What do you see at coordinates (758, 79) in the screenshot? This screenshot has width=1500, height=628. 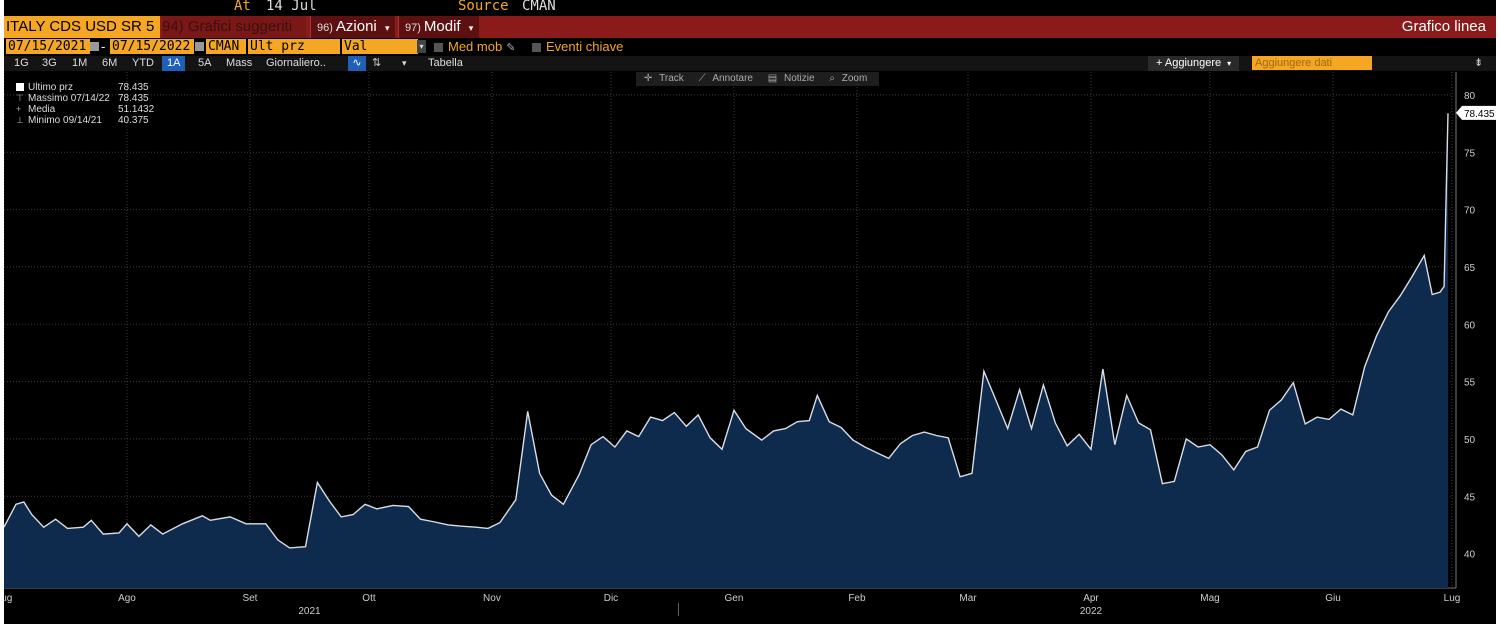 I see `chart-tools: ✛ Track ⟋ Annotare ▤ Notizie ⌕ Zoom` at bounding box center [758, 79].